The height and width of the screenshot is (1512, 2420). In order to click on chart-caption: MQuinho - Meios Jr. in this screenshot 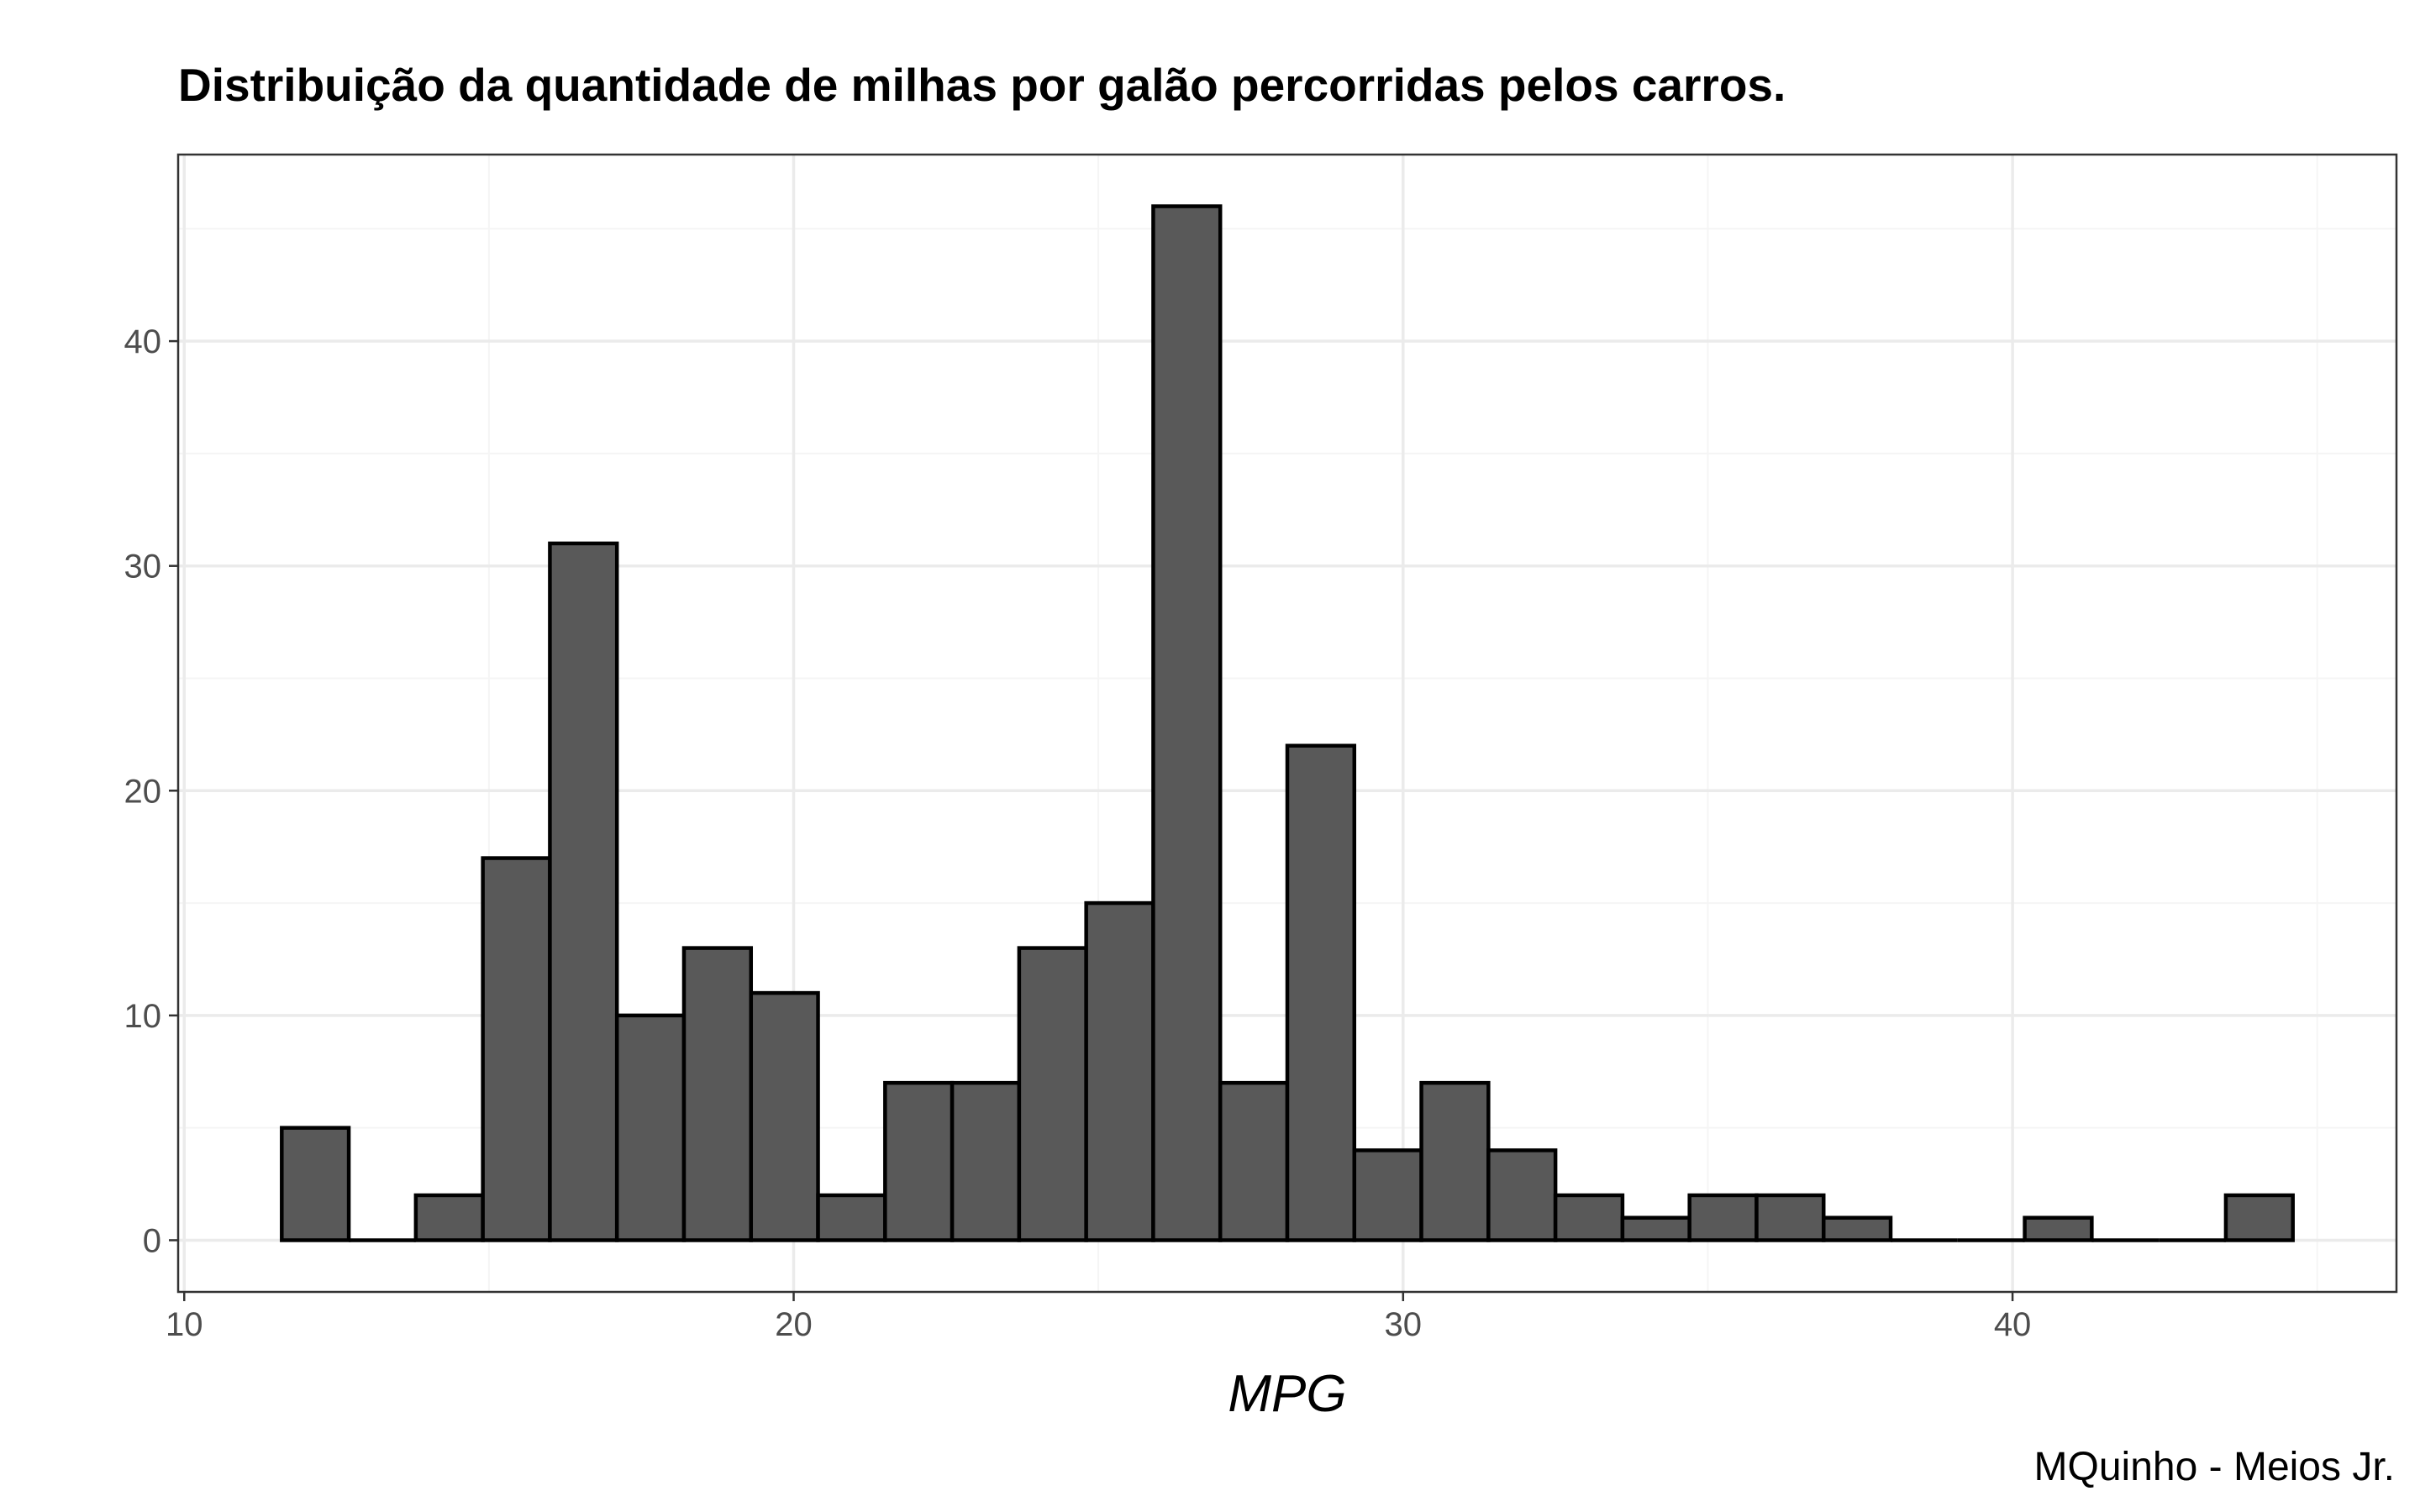, I will do `click(2214, 1467)`.